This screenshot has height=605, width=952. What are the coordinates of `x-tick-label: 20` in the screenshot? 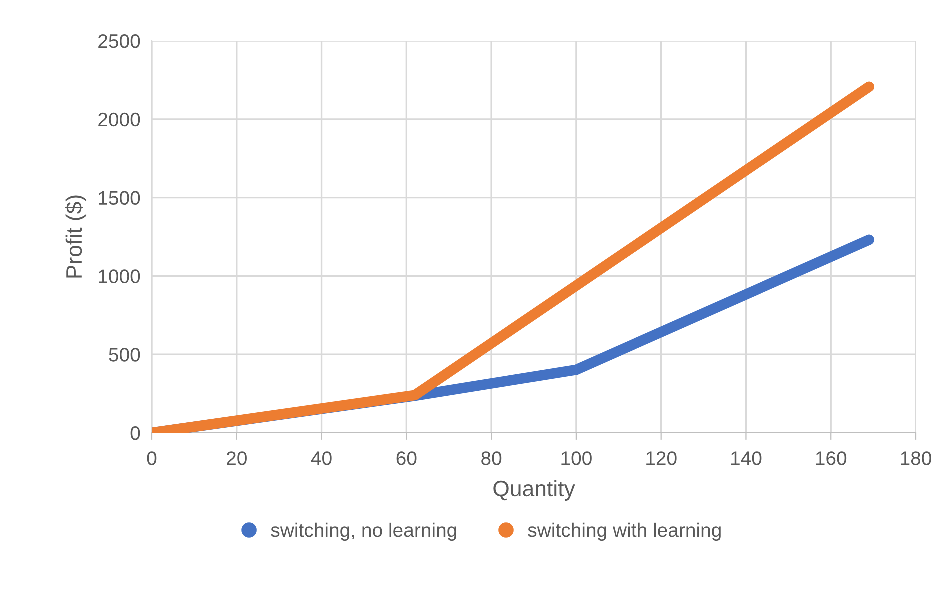 It's located at (237, 459).